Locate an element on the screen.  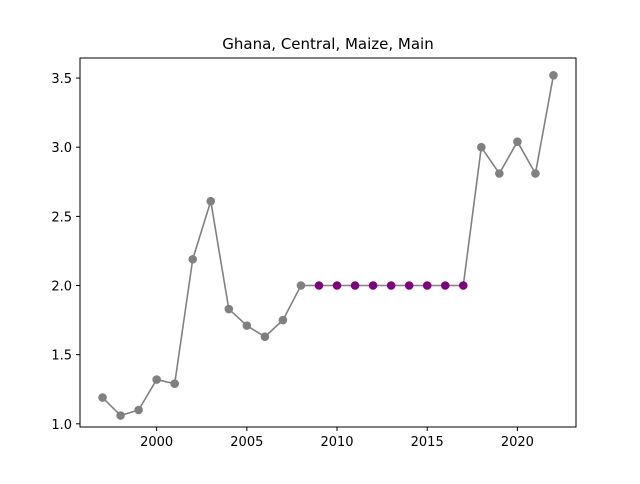
y-tick-label: 1.0 is located at coordinates (61, 425).